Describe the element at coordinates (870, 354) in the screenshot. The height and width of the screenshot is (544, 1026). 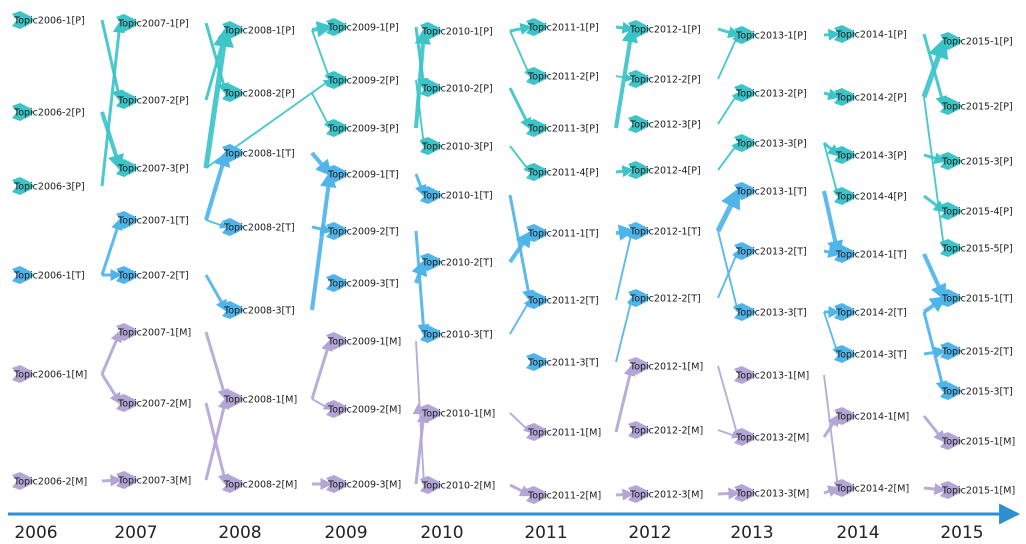
I see `topic-node-t14_3: Topic2014-3[T]` at that location.